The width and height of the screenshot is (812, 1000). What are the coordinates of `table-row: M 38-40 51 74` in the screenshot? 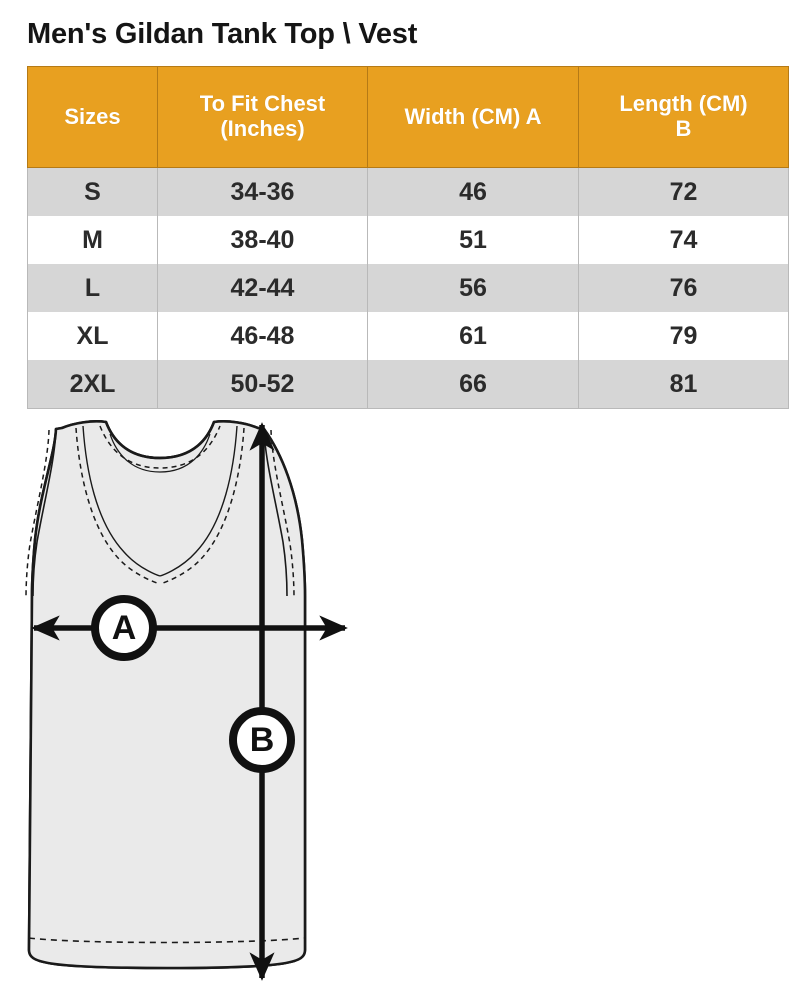 It's located at (408, 240).